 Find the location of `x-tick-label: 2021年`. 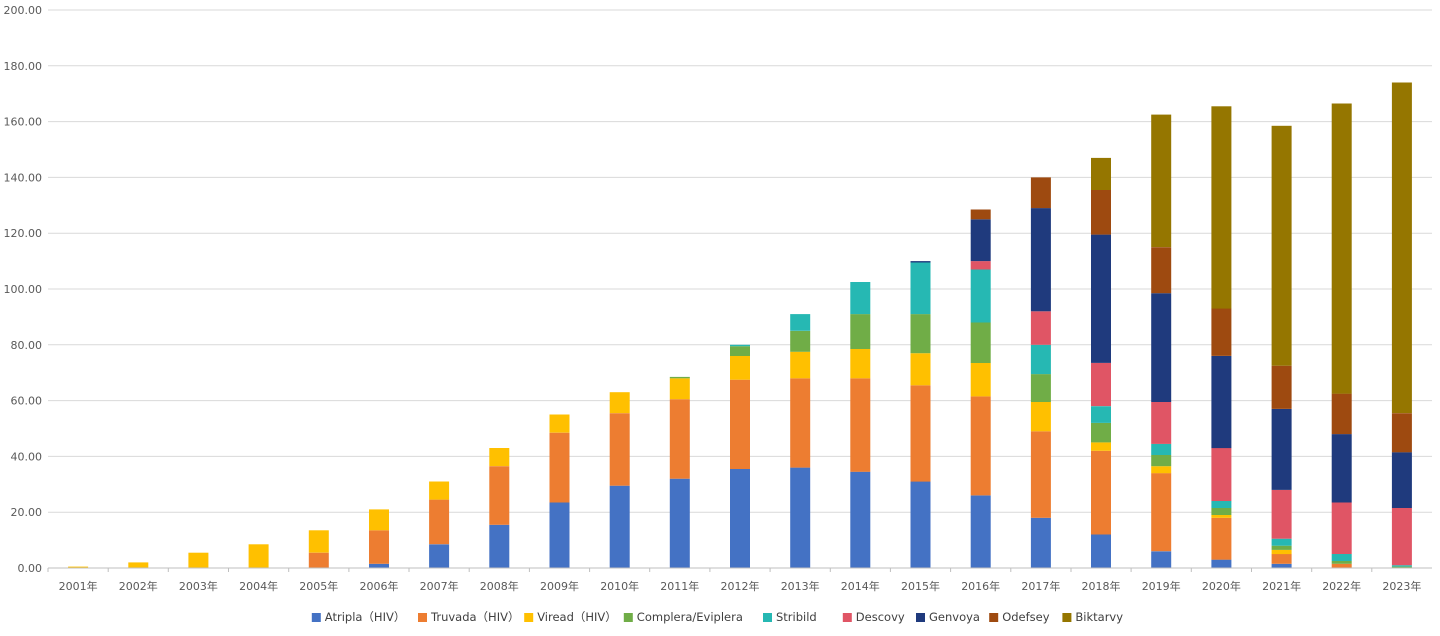

x-tick-label: 2021年 is located at coordinates (1281, 586).